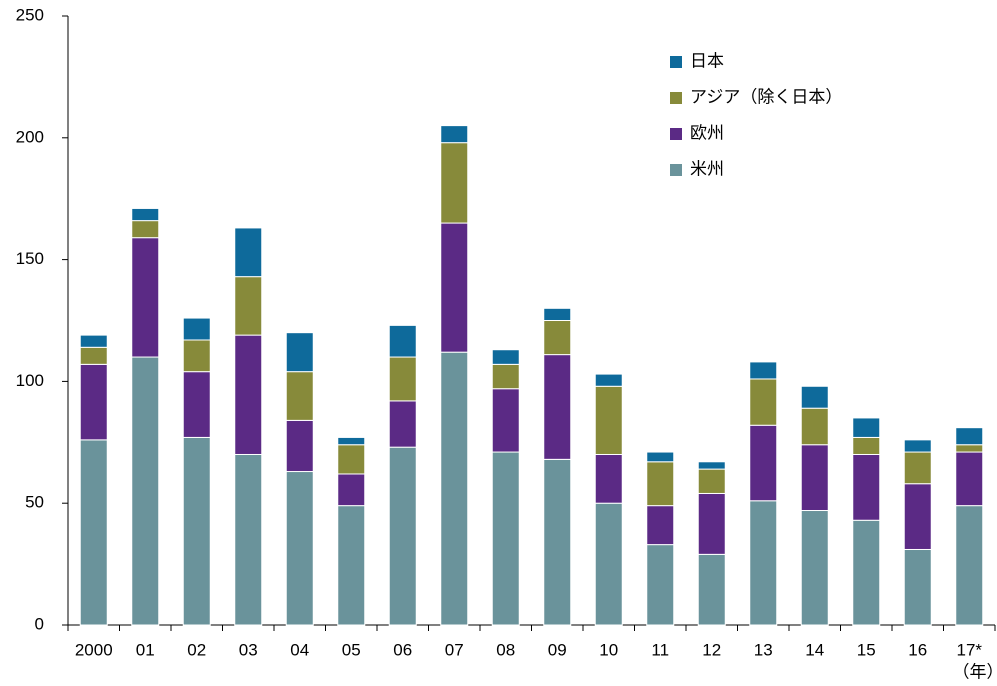 The width and height of the screenshot is (997, 686). Describe the element at coordinates (30, 136) in the screenshot. I see `y-tick-label: 200` at that location.